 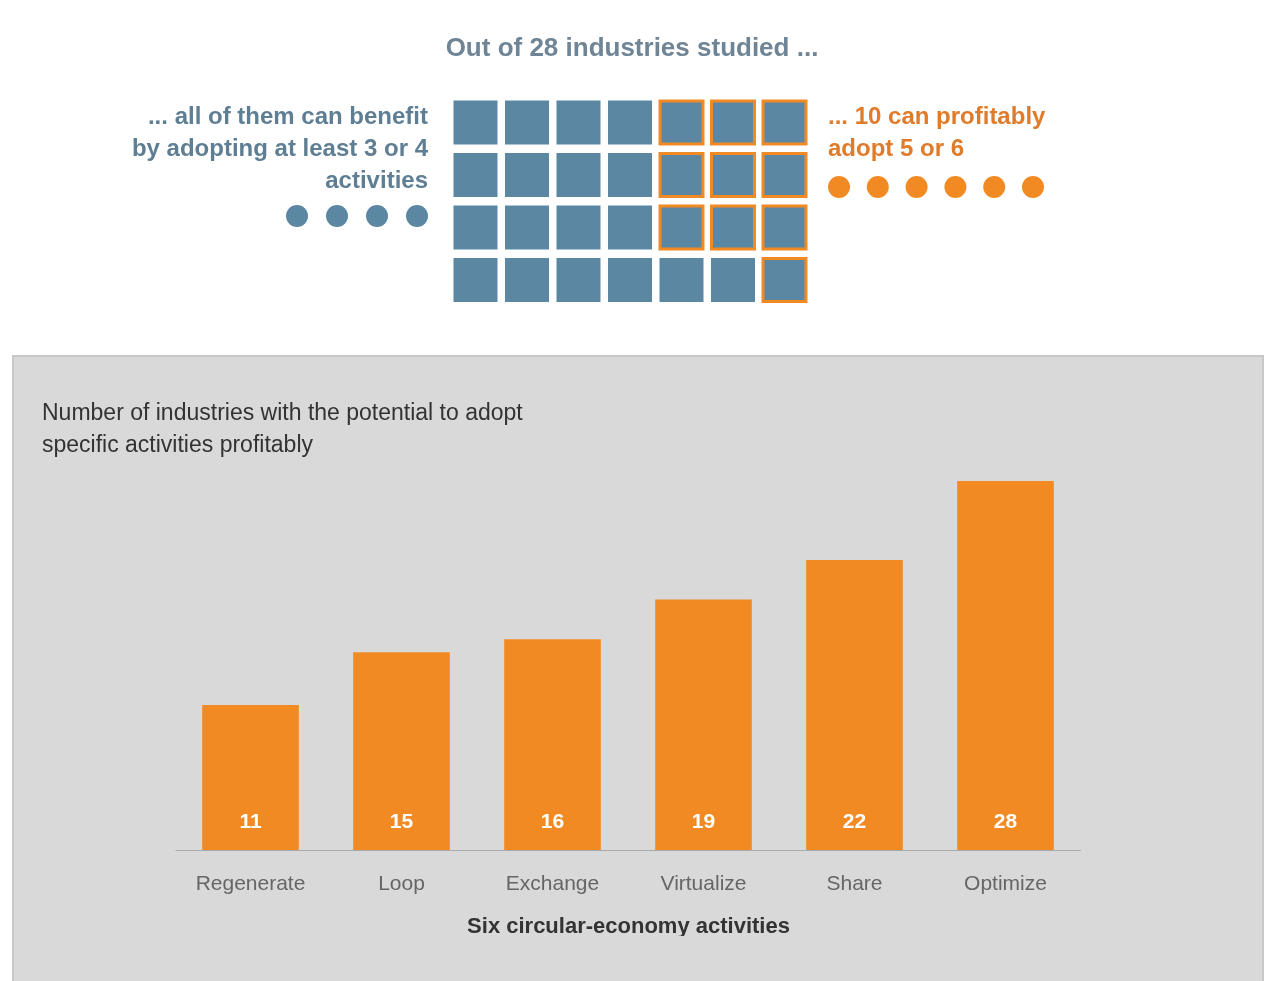 What do you see at coordinates (283, 428) in the screenshot?
I see `chart-title: Number of industries with the potential to adopt specific activities profitably` at bounding box center [283, 428].